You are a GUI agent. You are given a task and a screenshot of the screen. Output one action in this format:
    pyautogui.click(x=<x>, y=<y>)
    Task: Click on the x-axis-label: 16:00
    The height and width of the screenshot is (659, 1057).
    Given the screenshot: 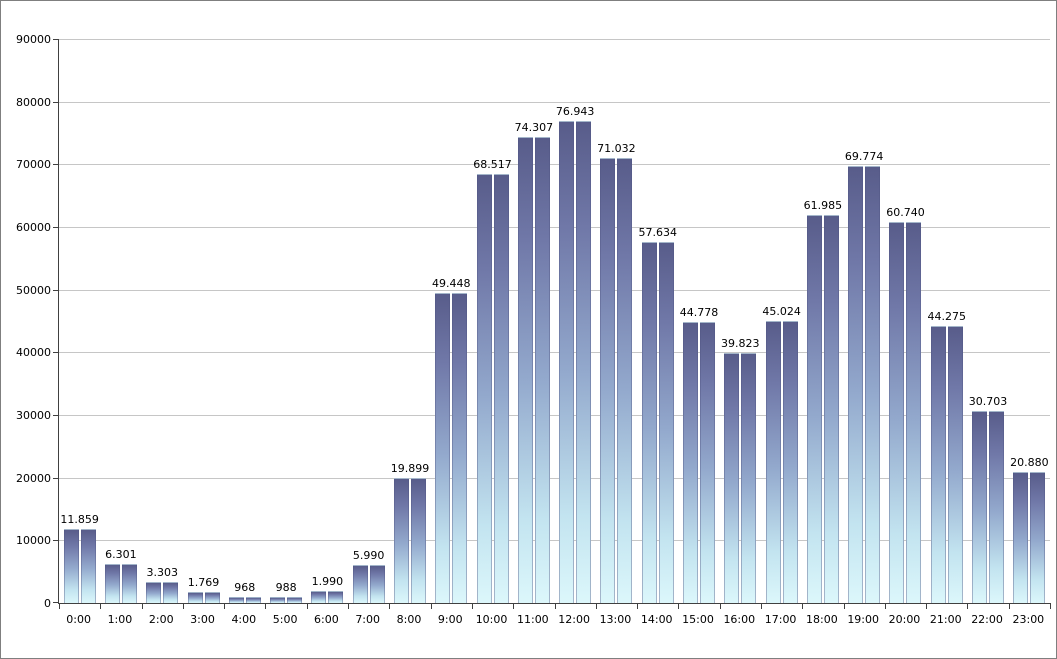 What is the action you would take?
    pyautogui.click(x=739, y=619)
    